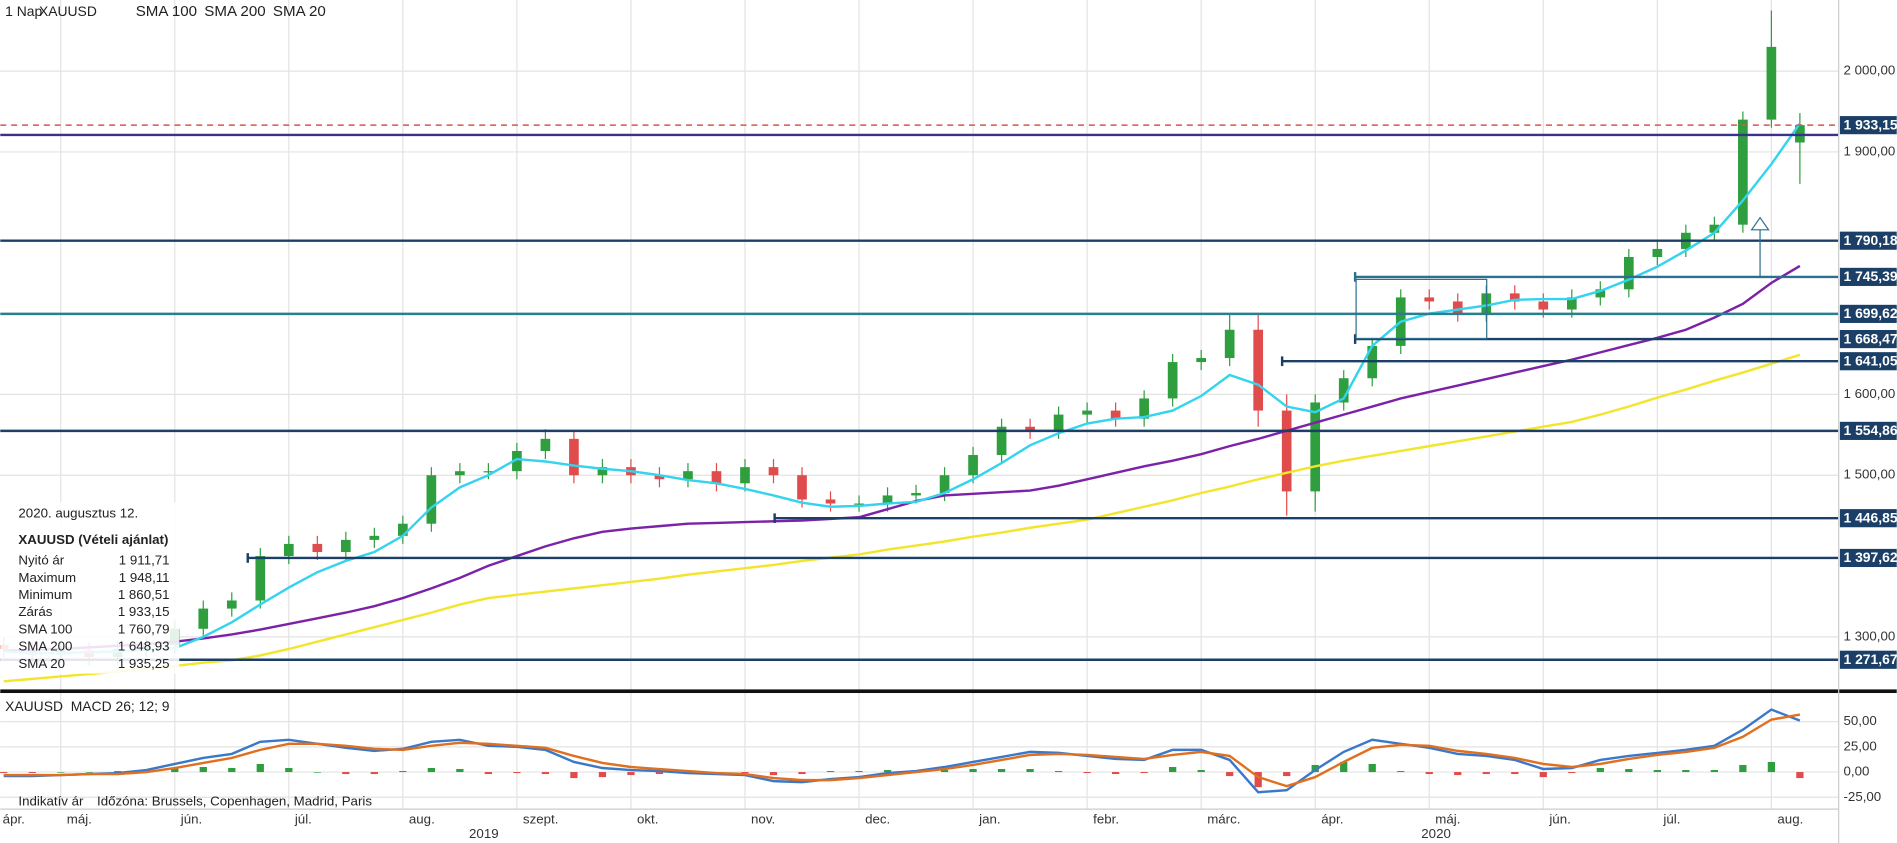 This screenshot has width=1897, height=843. What do you see at coordinates (166, 11) in the screenshot?
I see `legend-entry: SMA 100` at bounding box center [166, 11].